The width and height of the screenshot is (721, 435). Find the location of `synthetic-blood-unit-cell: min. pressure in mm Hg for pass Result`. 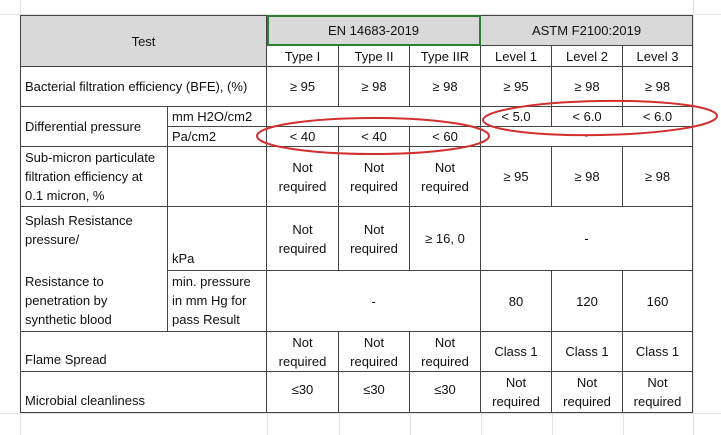

synthetic-blood-unit-cell: min. pressure in mm Hg for pass Result is located at coordinates (217, 301).